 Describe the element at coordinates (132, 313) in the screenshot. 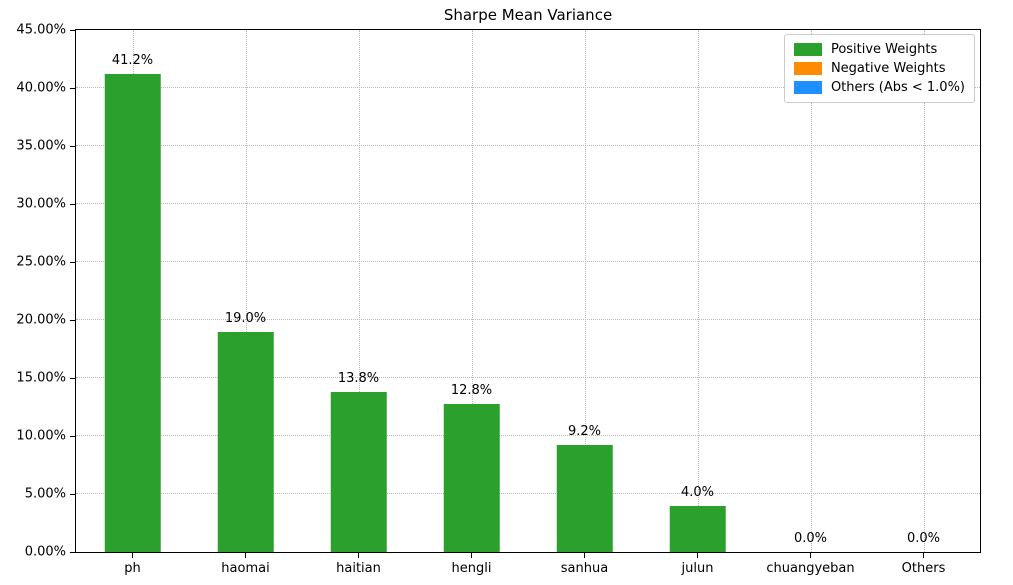

I see `bar-ph` at that location.